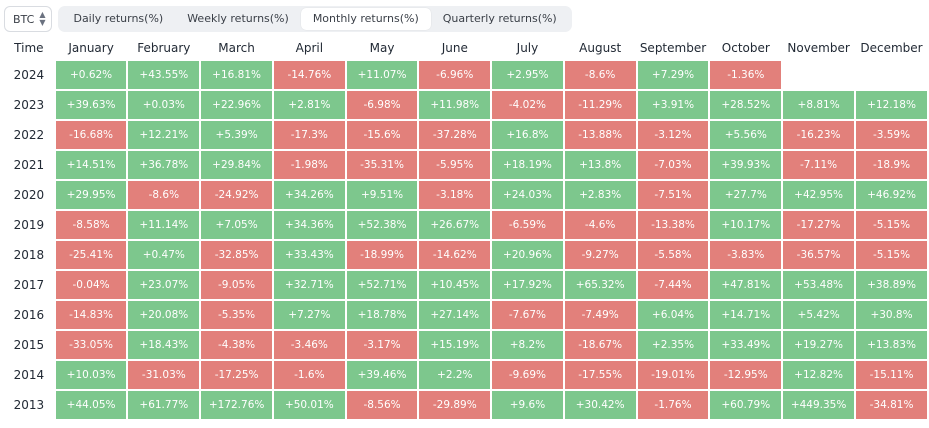 This screenshot has height=428, width=929. Describe the element at coordinates (164, 165) in the screenshot. I see `return-cell: +36.78%` at that location.